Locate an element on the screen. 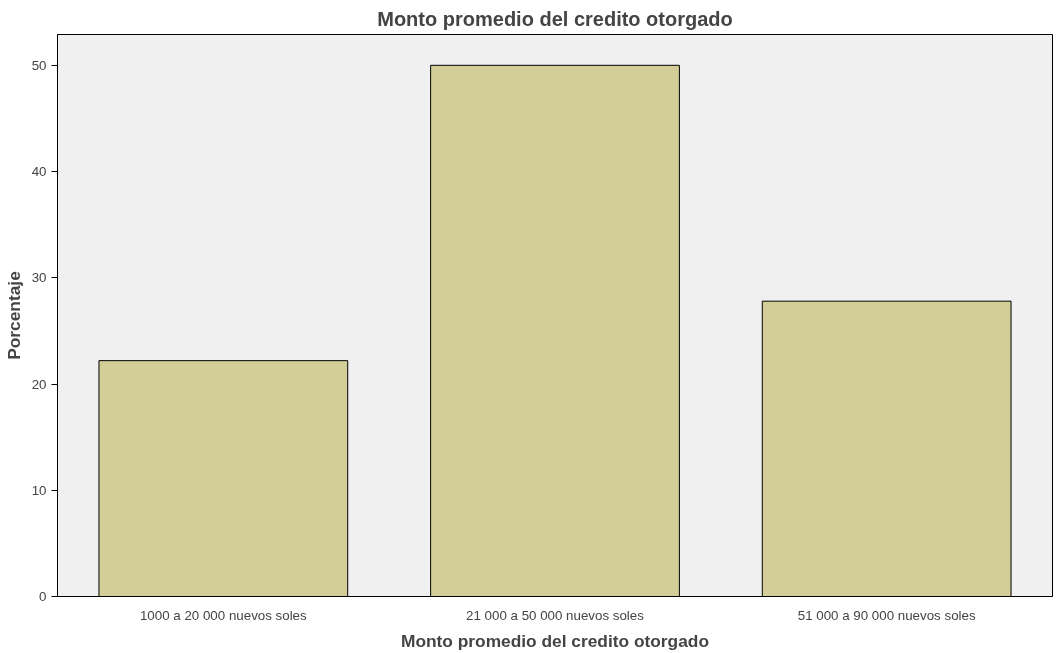 Image resolution: width=1057 pixels, height=653 pixels. y-tick-label: 30 is located at coordinates (39, 278).